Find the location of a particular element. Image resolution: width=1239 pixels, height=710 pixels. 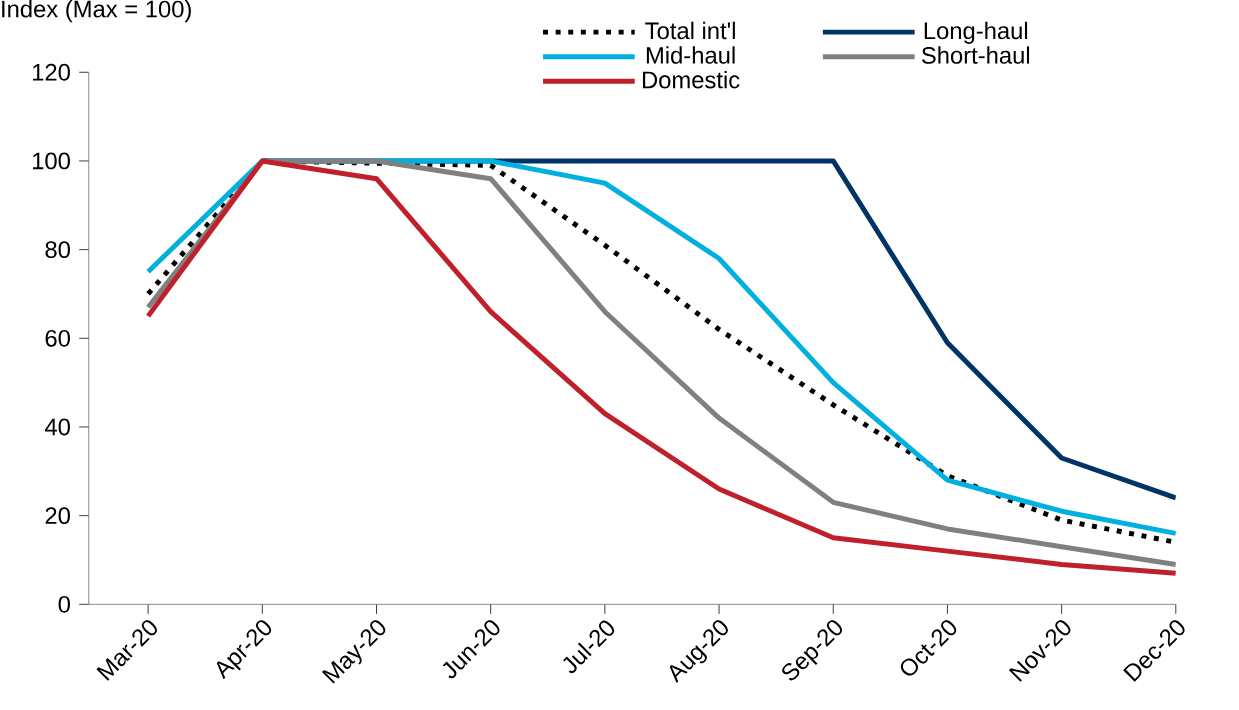

y-tick-label: 80 is located at coordinates (57, 249).